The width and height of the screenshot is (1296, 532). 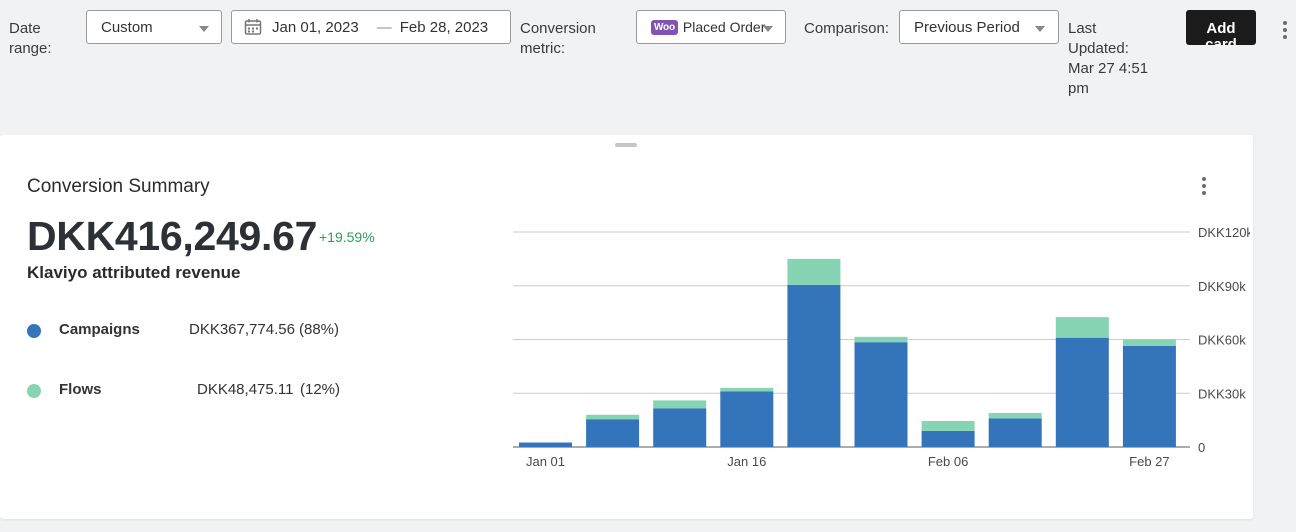 What do you see at coordinates (1108, 68) in the screenshot?
I see `last-updated-line3: Mar 27 4:51` at bounding box center [1108, 68].